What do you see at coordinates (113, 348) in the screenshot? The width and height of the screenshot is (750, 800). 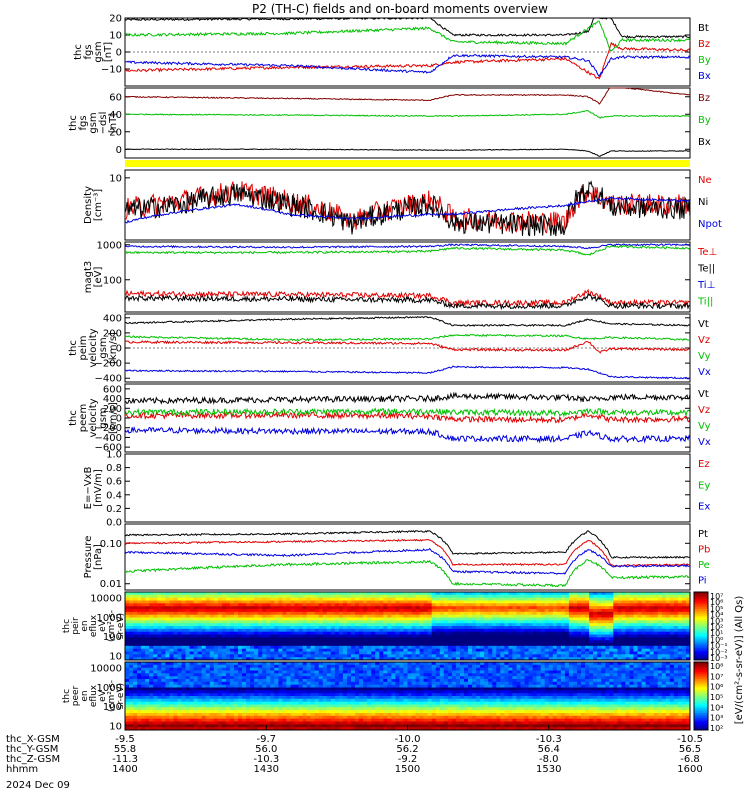 I see `y-axis-label: [km/s]` at bounding box center [113, 348].